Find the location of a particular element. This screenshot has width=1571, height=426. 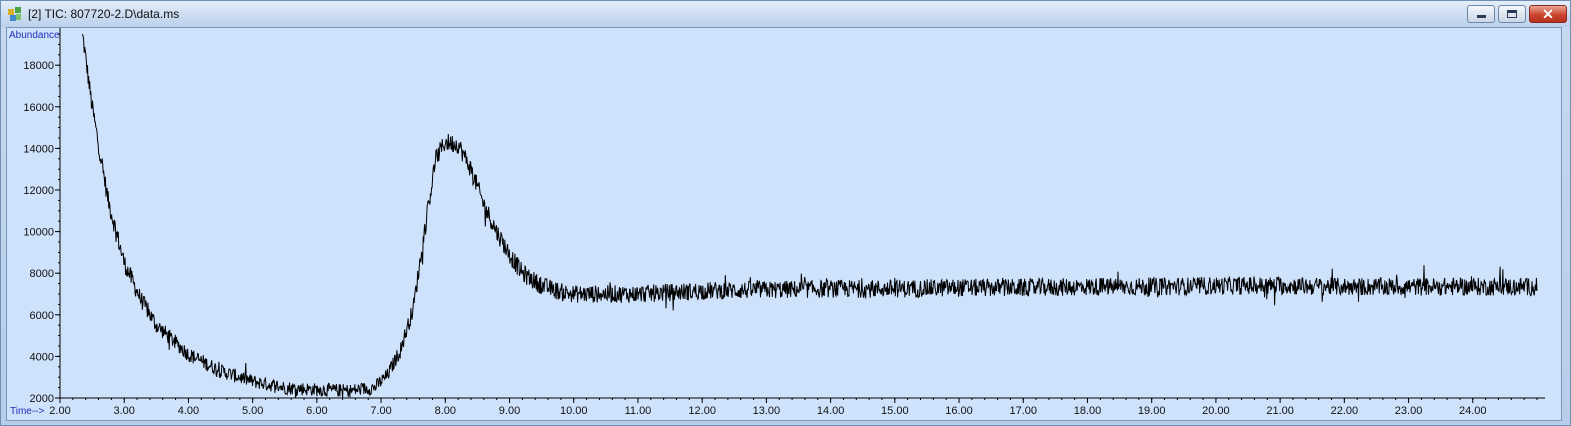

minimize-button is located at coordinates (1481, 14).